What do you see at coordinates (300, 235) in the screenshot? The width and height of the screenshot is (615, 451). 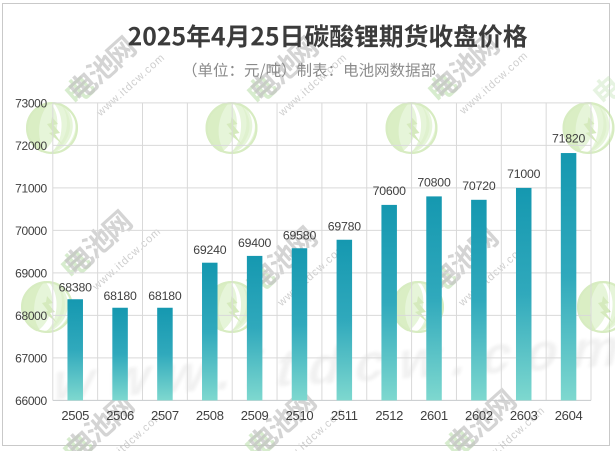 I see `svg-text: 69580` at bounding box center [300, 235].